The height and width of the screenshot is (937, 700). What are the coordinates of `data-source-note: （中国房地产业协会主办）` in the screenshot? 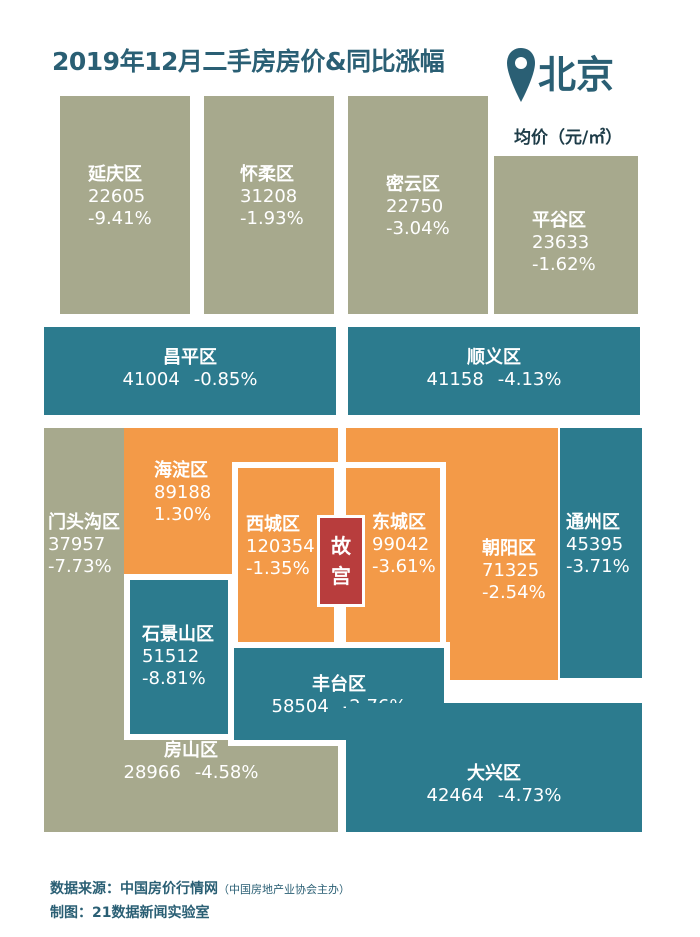 It's located at (284, 889).